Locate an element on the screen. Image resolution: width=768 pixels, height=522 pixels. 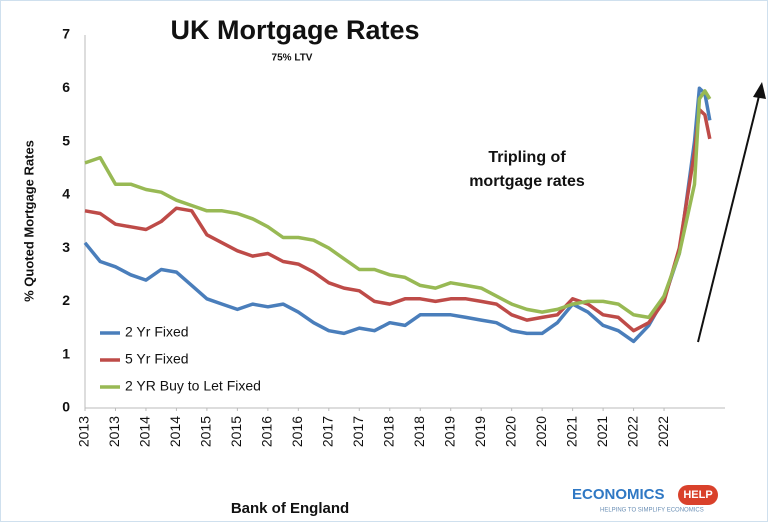
logo-badge is located at coordinates (698, 495).